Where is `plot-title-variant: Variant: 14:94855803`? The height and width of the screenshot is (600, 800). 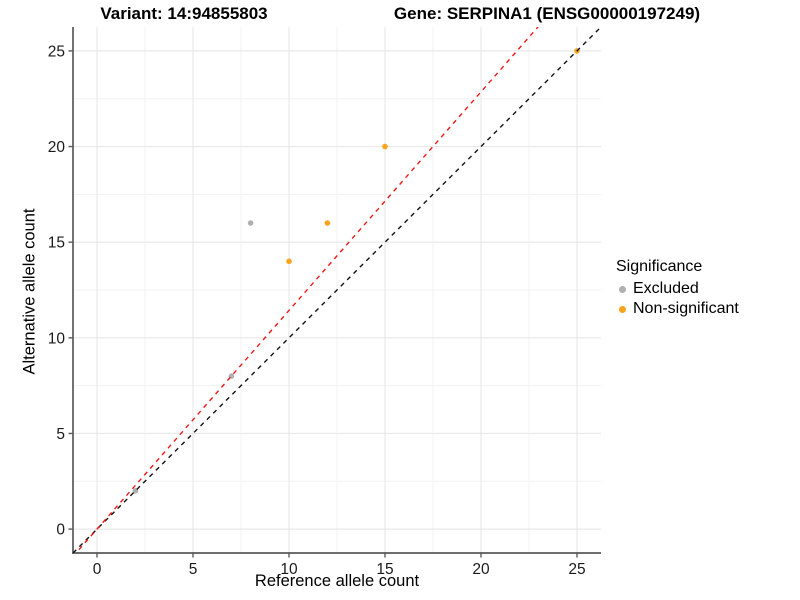
plot-title-variant: Variant: 14:94855803 is located at coordinates (184, 13).